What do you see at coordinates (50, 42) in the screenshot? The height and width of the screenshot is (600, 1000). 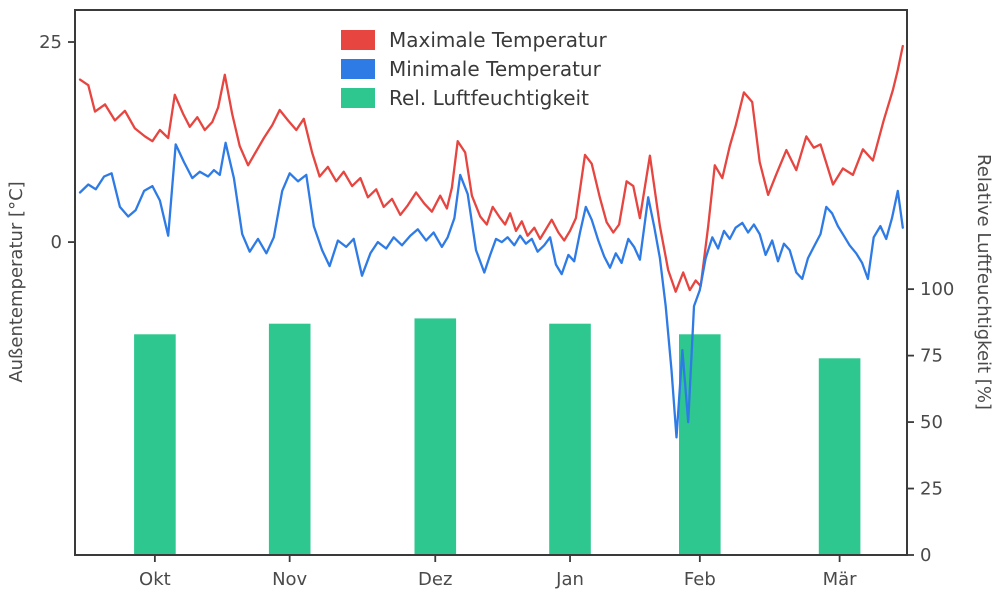 I see `left-tick-label: 25` at bounding box center [50, 42].